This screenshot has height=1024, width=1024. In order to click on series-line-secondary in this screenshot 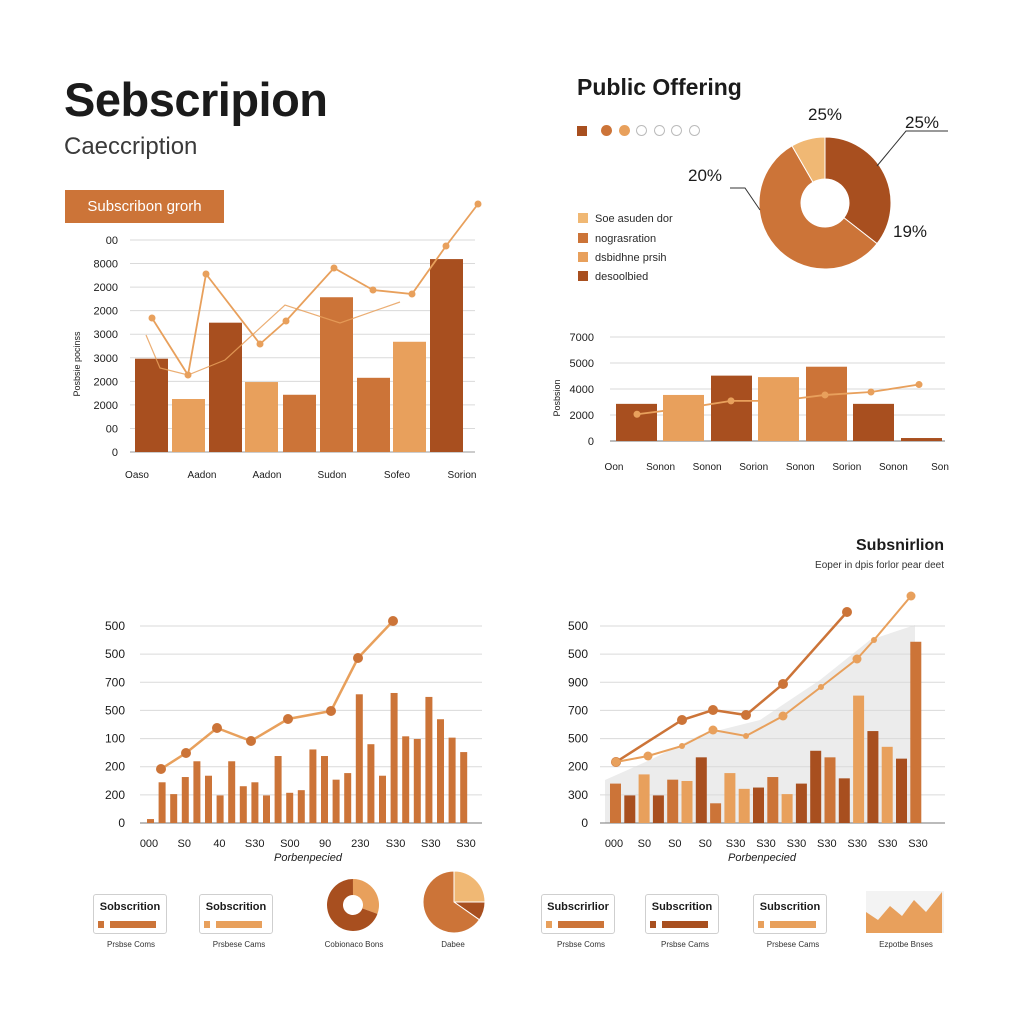, I will do `click(763, 679)`.